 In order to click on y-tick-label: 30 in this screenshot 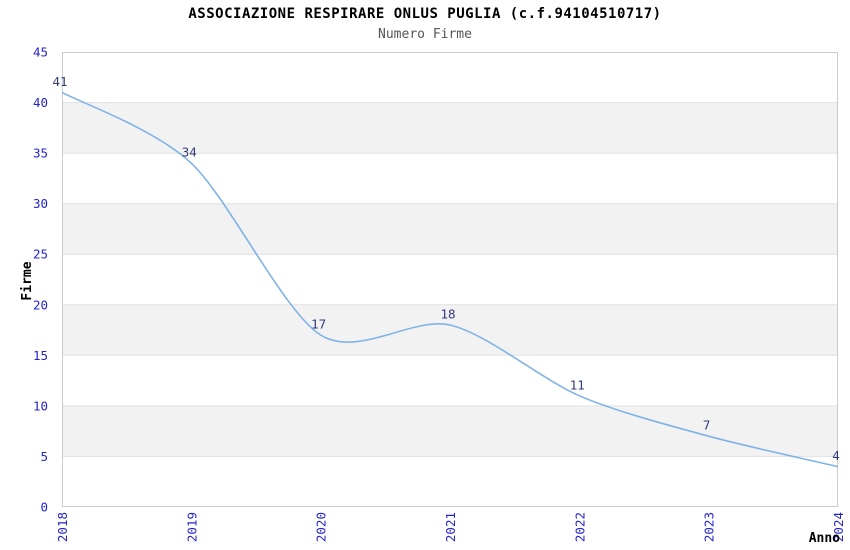, I will do `click(40, 203)`.